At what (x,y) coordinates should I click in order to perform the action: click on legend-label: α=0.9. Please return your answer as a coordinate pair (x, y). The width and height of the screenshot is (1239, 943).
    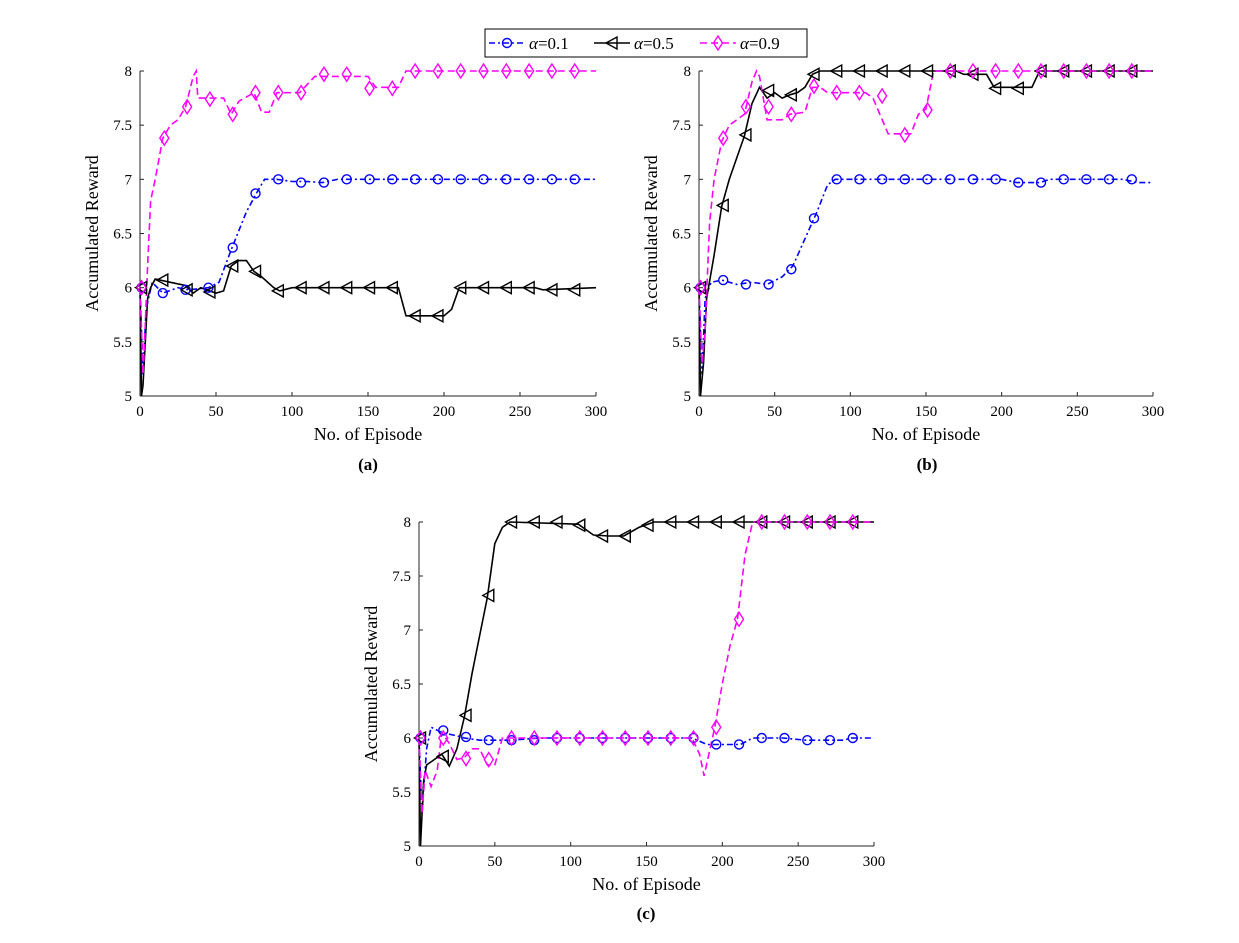
    Looking at the image, I should click on (760, 43).